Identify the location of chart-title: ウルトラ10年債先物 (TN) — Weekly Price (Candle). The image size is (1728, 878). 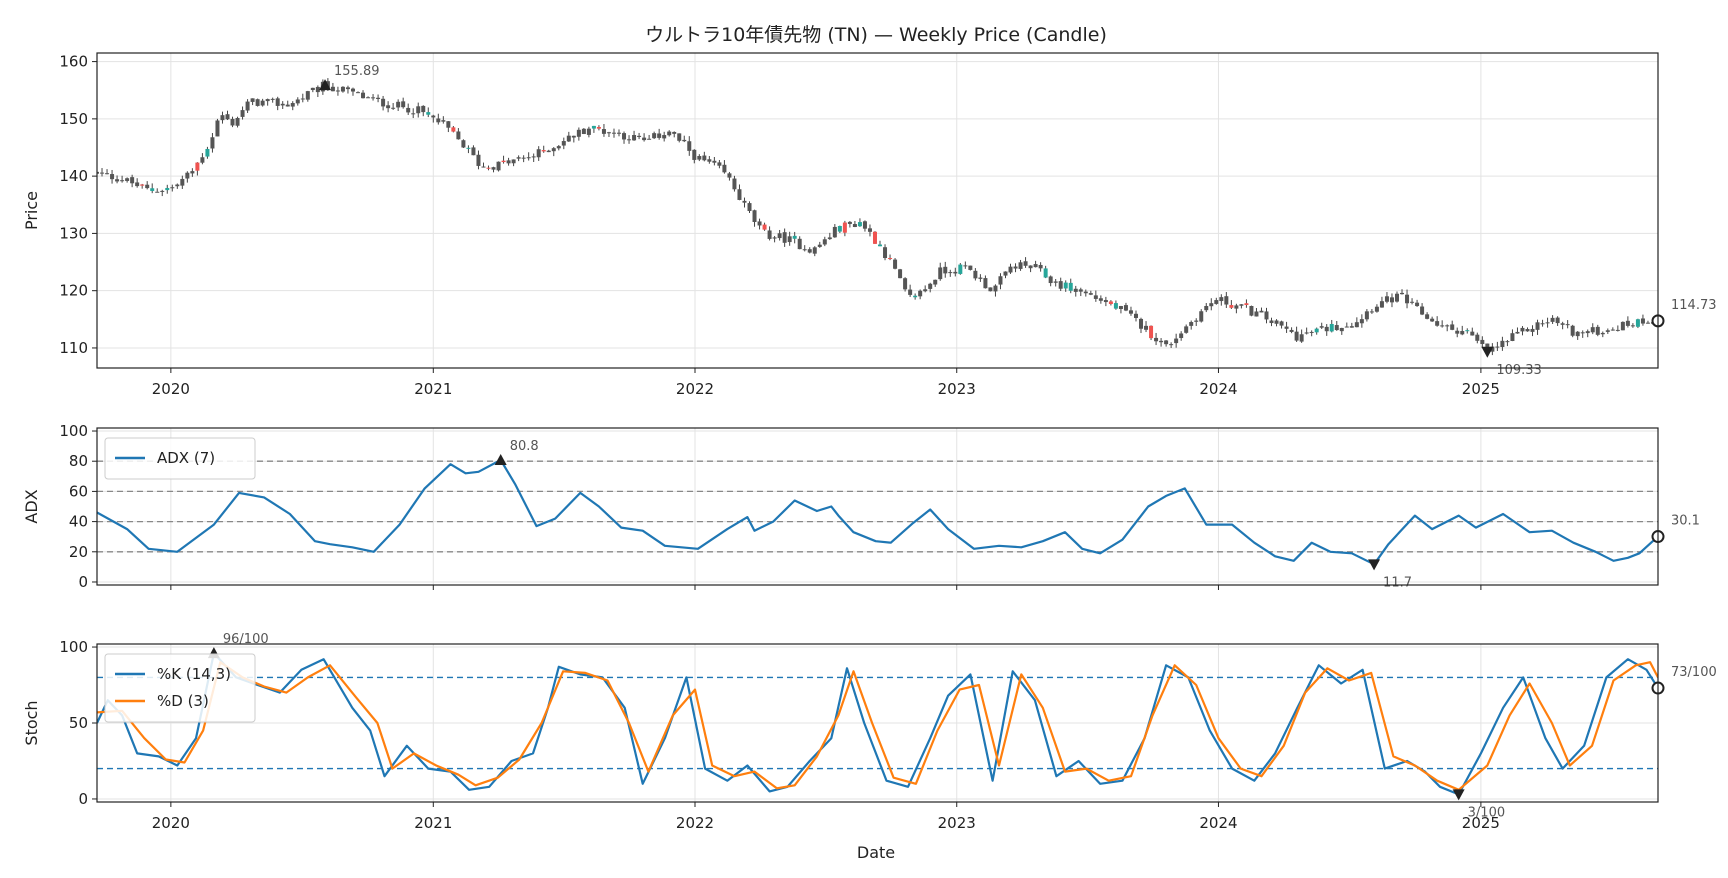
(876, 35).